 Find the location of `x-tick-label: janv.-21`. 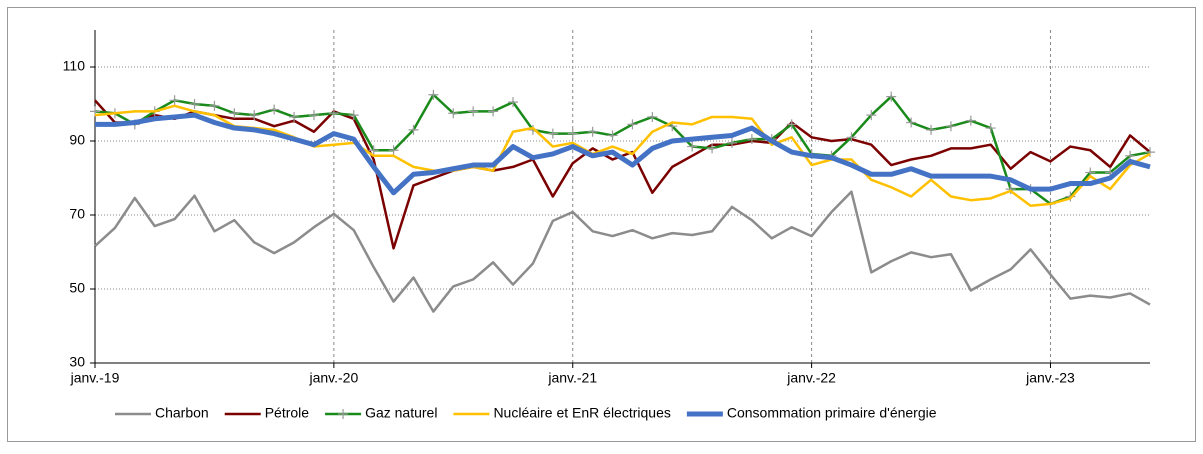

x-tick-label: janv.-21 is located at coordinates (572, 378).